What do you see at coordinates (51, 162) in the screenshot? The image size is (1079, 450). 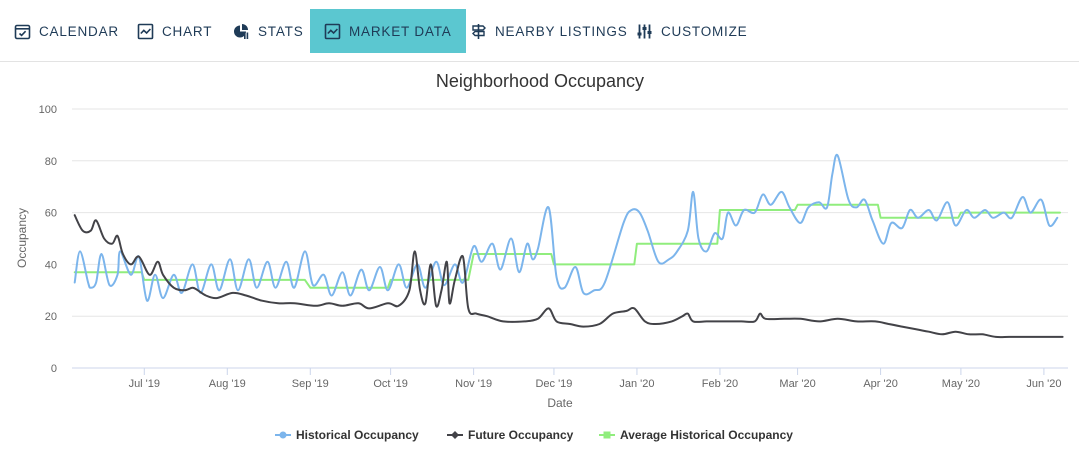 I see `y-tick-label-80: 80` at bounding box center [51, 162].